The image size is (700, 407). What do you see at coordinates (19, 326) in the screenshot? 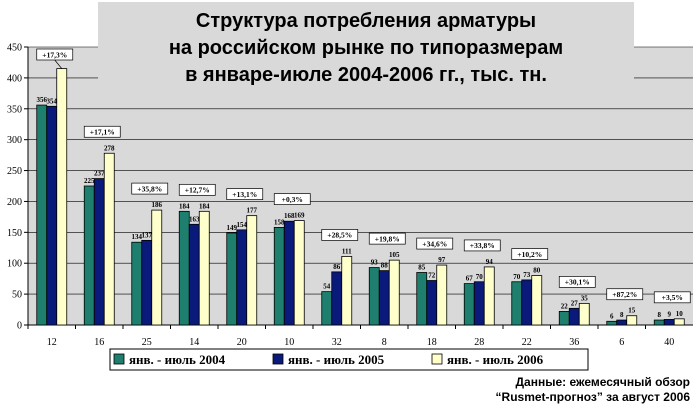
I see `y-tick-label: 0` at bounding box center [19, 326].